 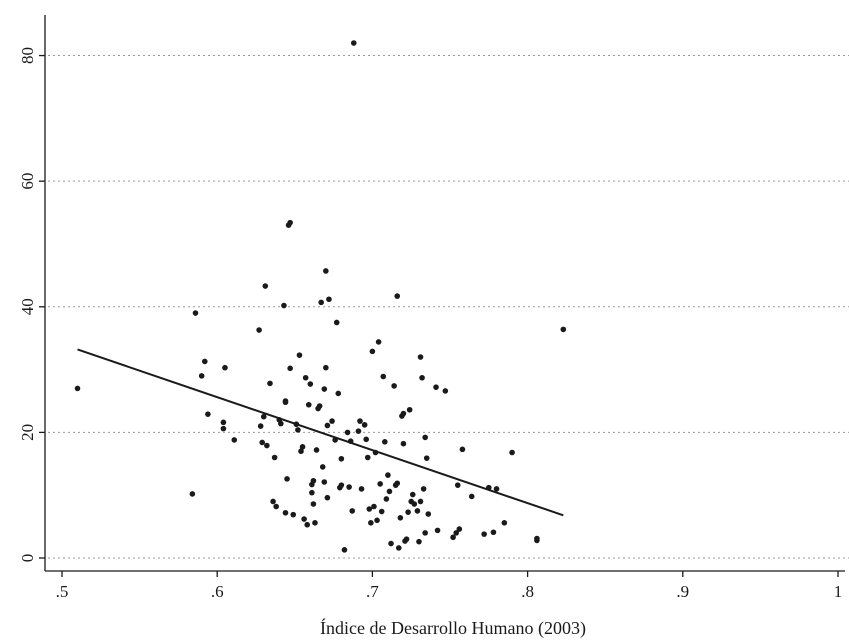 What do you see at coordinates (453, 628) in the screenshot?
I see `x-axis-title: Índice de Desarrollo Humano (2003)` at bounding box center [453, 628].